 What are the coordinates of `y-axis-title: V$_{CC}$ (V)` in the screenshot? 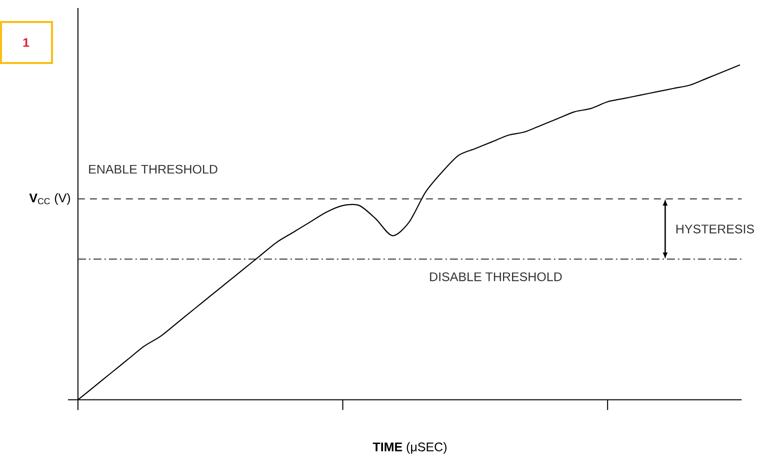 It's located at (49, 199).